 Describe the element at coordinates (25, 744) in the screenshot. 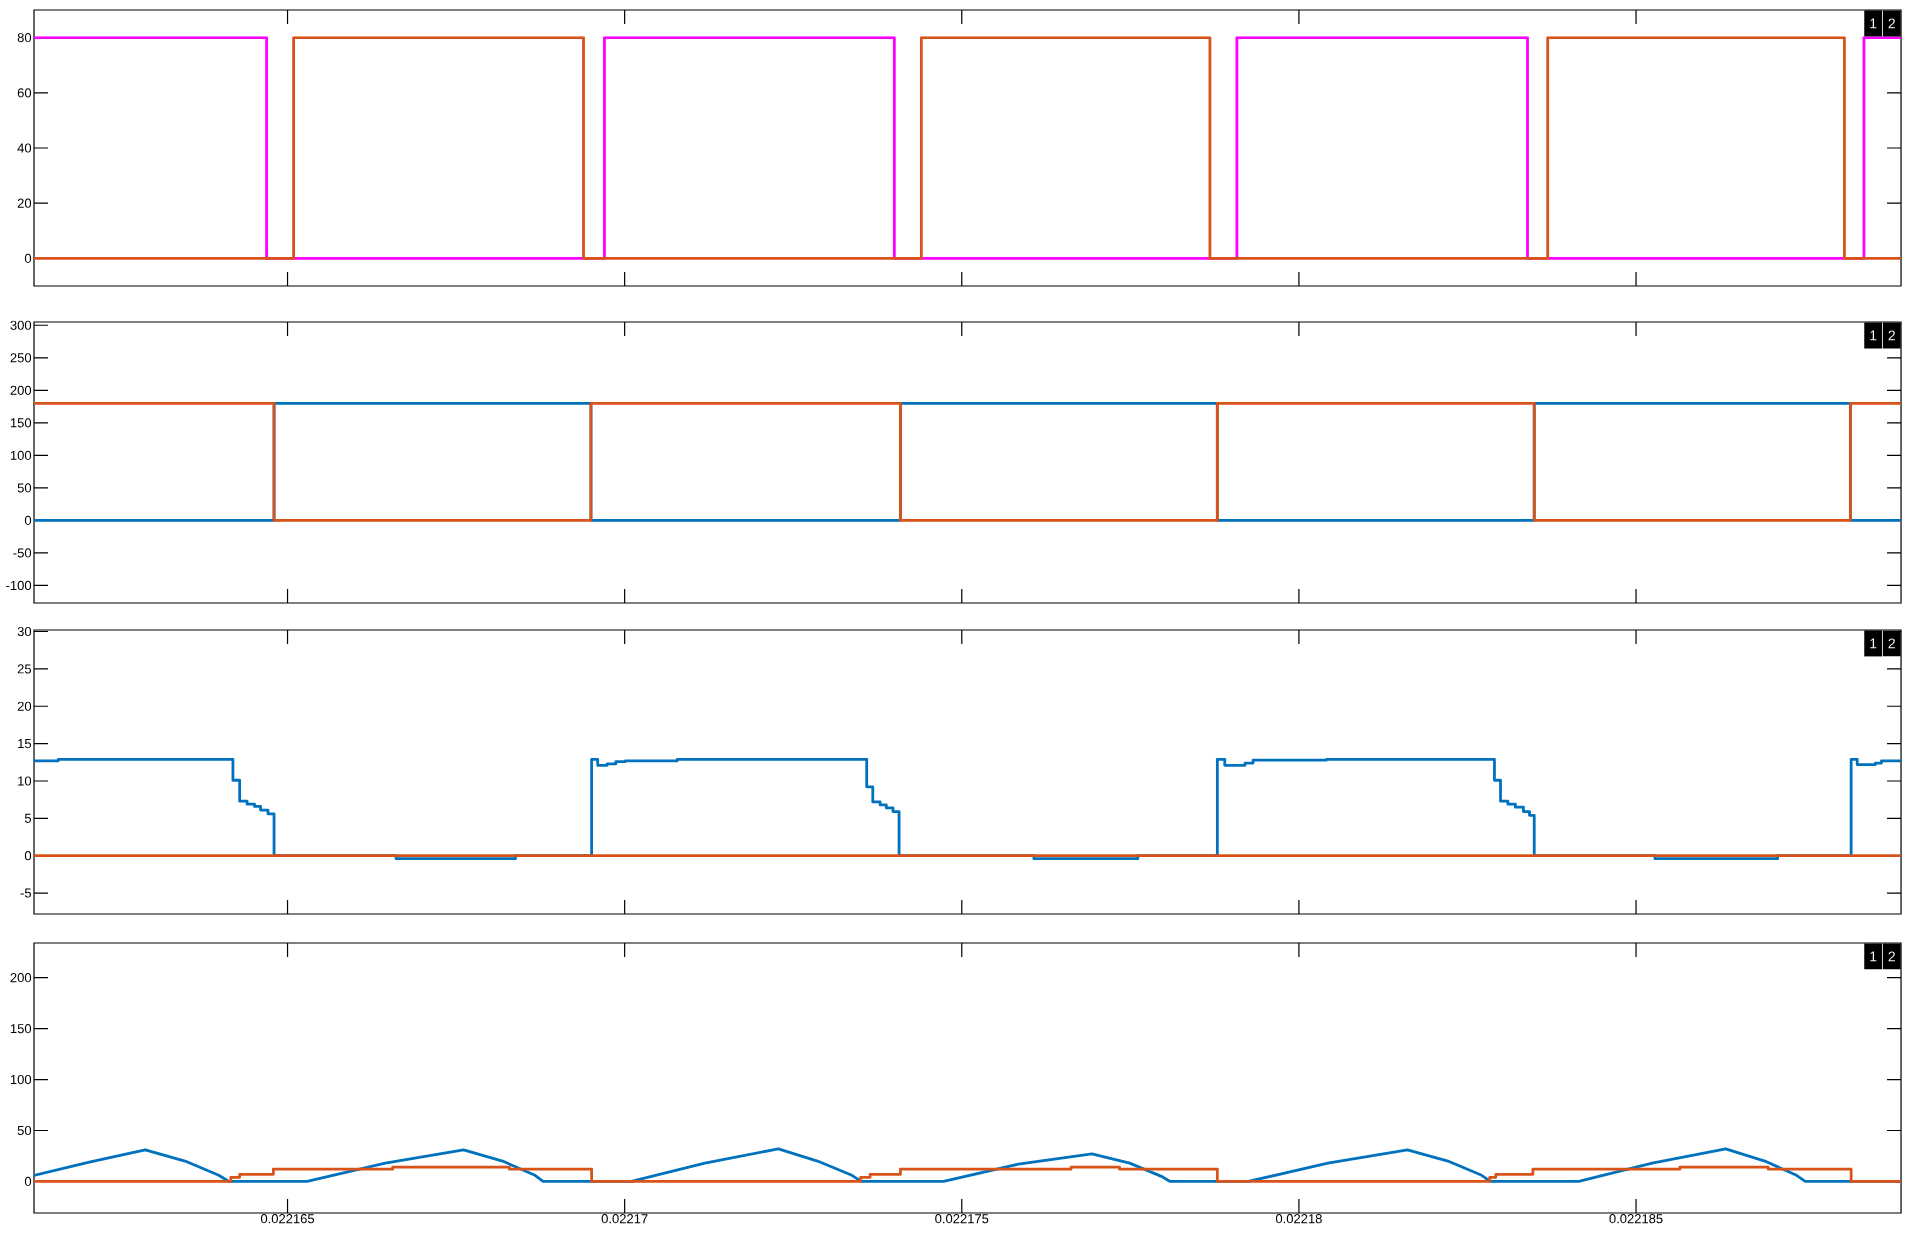

I see `y-tick-label: 15` at that location.